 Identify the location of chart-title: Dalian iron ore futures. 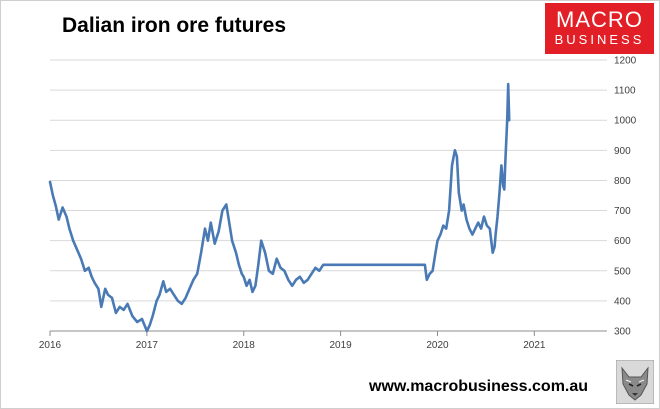
(174, 25).